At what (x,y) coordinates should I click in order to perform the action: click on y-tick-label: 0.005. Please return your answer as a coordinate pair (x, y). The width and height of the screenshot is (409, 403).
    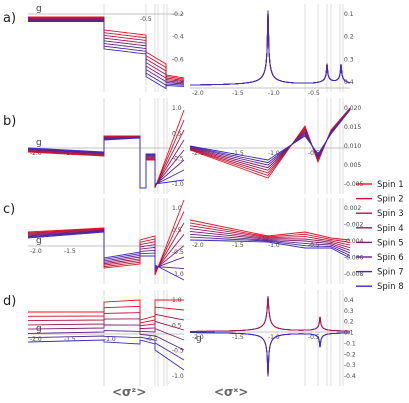
    Looking at the image, I should click on (352, 165).